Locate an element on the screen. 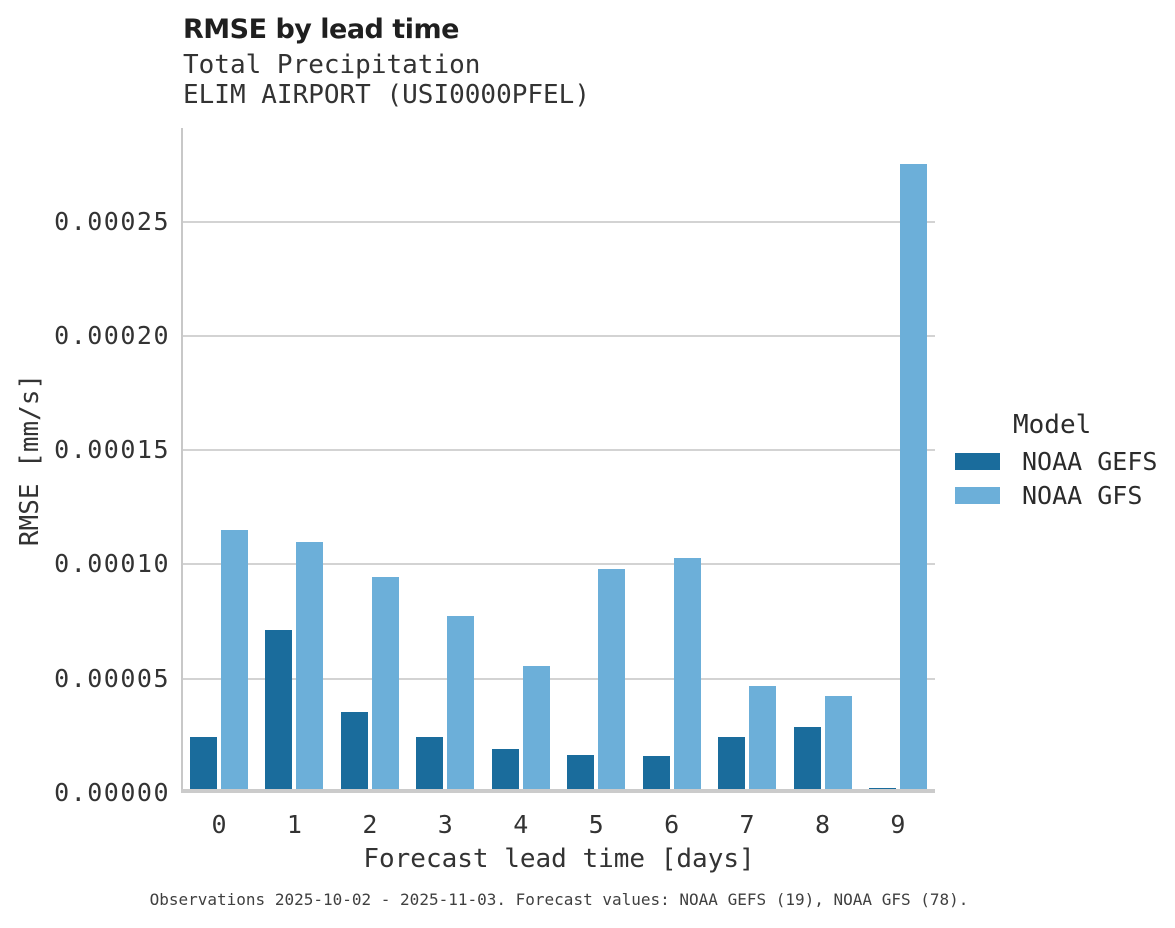 The width and height of the screenshot is (1175, 928). chart-subtitle-variable: Total Precipitation is located at coordinates (332, 65).